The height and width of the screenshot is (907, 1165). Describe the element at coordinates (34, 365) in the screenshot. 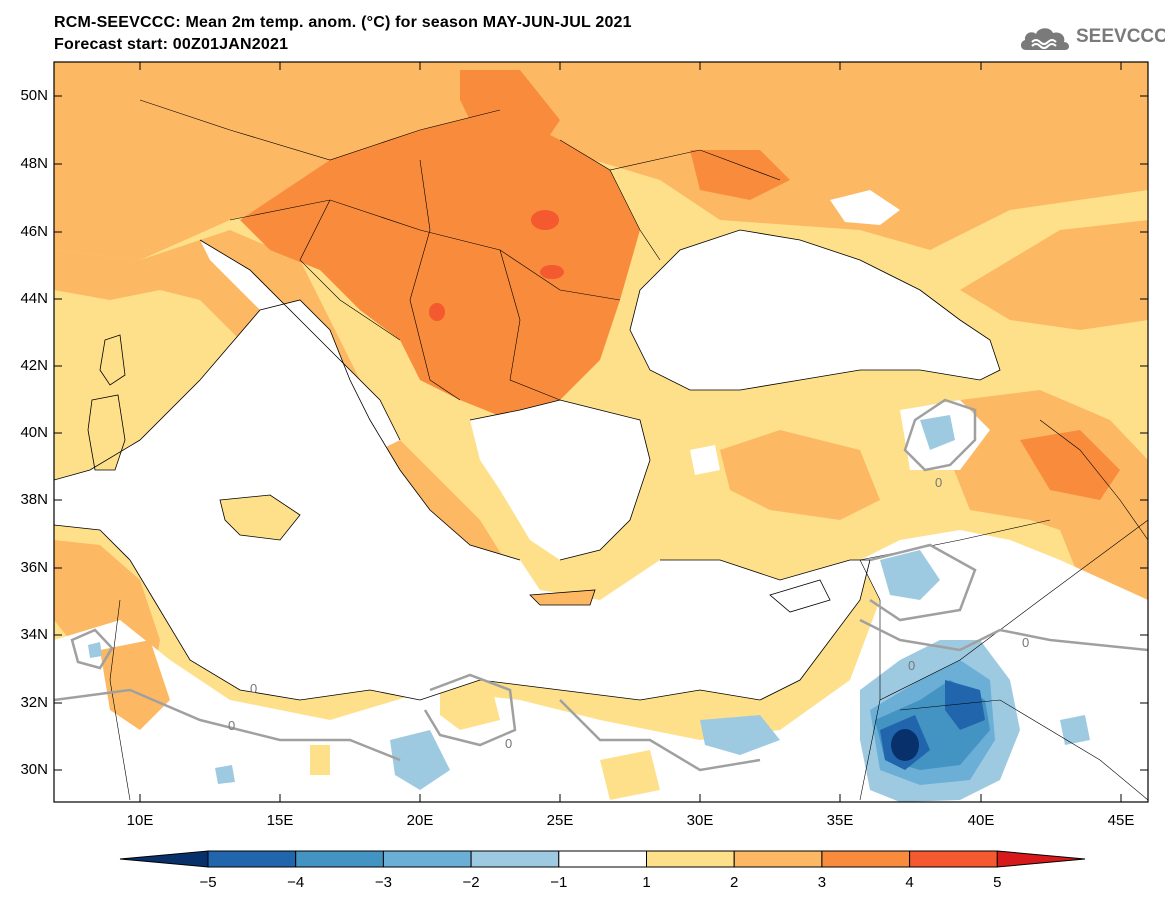

I see `latitude-label: 42N` at that location.